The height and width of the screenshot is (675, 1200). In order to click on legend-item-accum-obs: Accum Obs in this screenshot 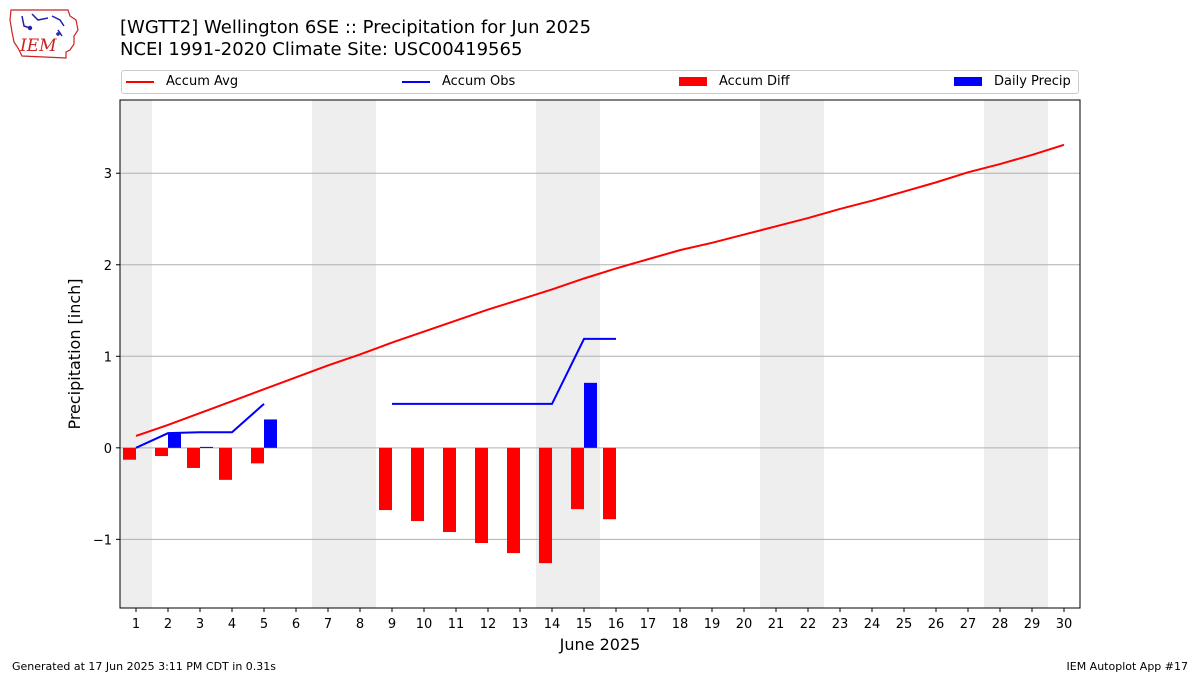, I will do `click(458, 81)`.